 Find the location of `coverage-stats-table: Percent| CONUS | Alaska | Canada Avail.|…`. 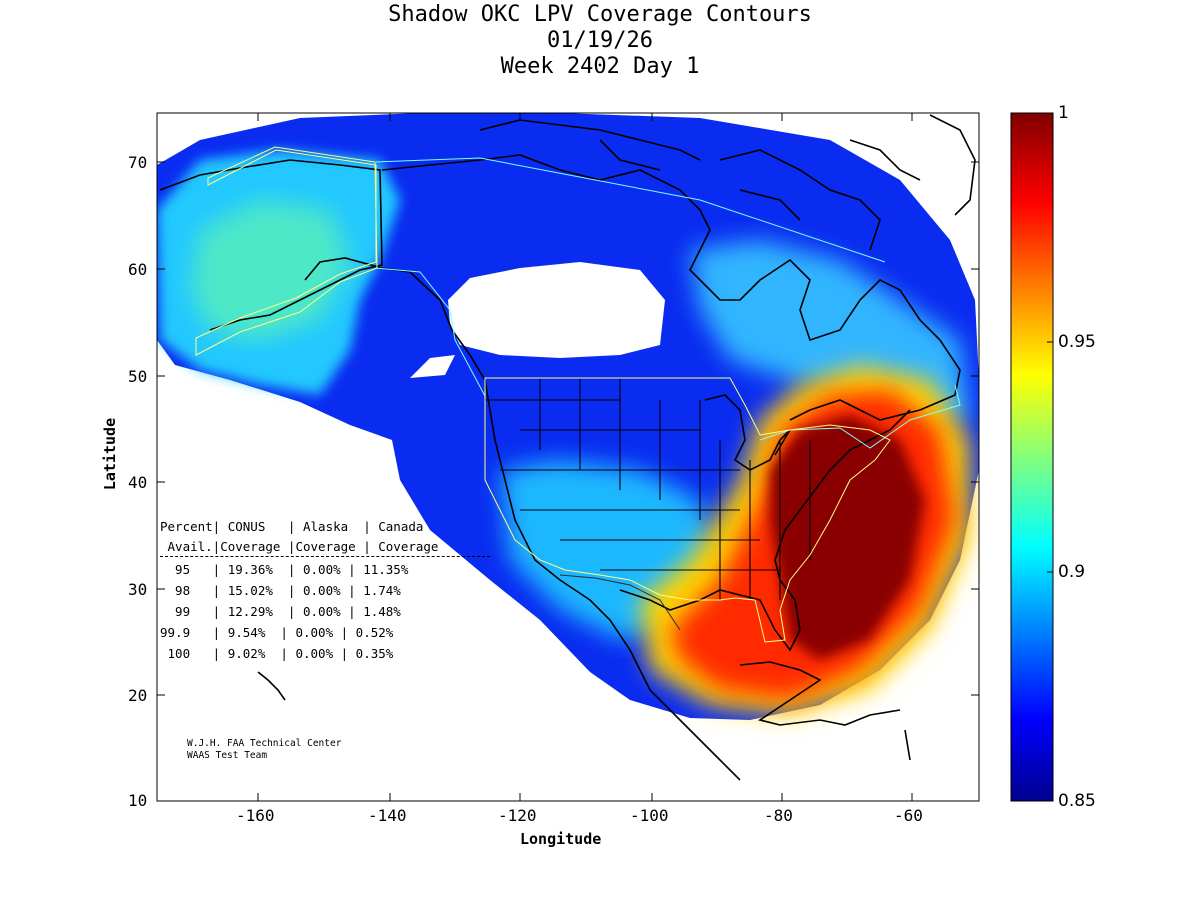

coverage-stats-table: Percent| CONUS | Alaska | Canada Avail.|… is located at coordinates (325, 590).